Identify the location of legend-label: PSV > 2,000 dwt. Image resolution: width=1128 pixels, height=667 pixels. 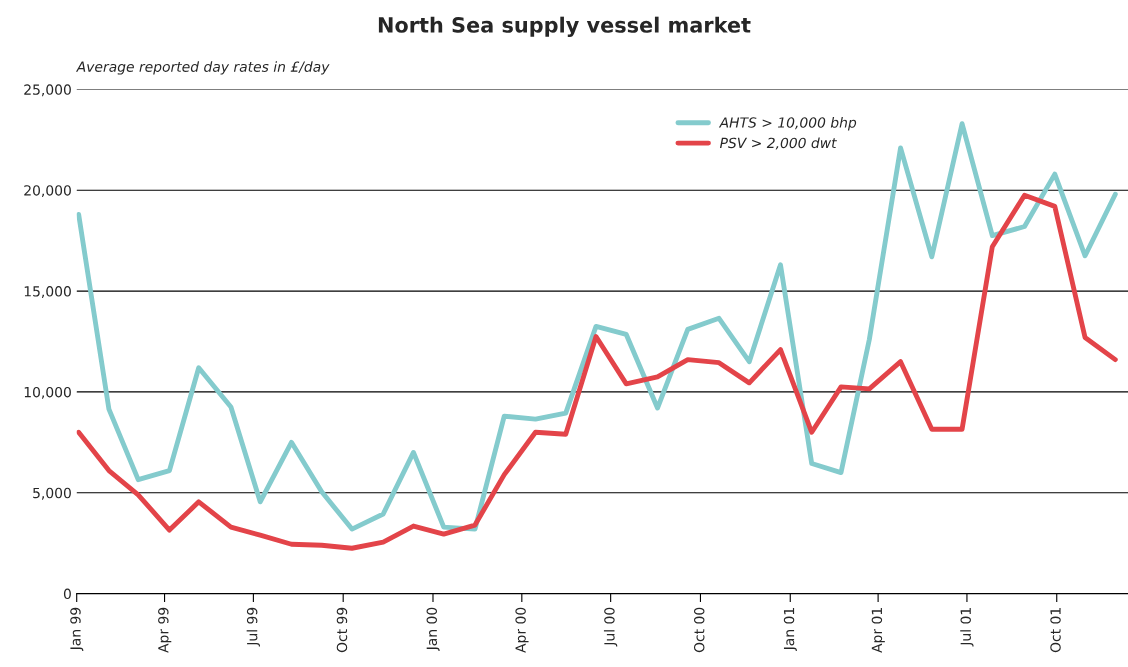
(778, 143).